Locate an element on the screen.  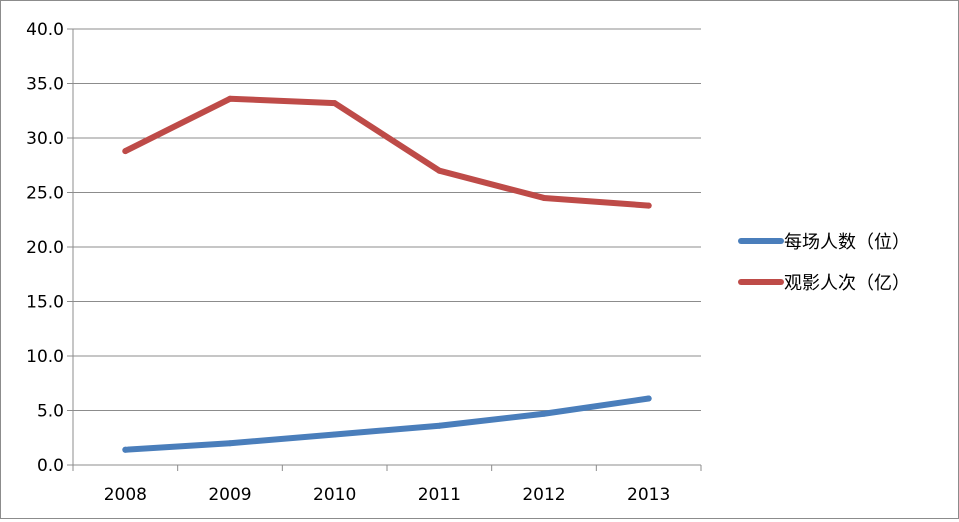
y-tick-label: 5.0 is located at coordinates (50, 412).